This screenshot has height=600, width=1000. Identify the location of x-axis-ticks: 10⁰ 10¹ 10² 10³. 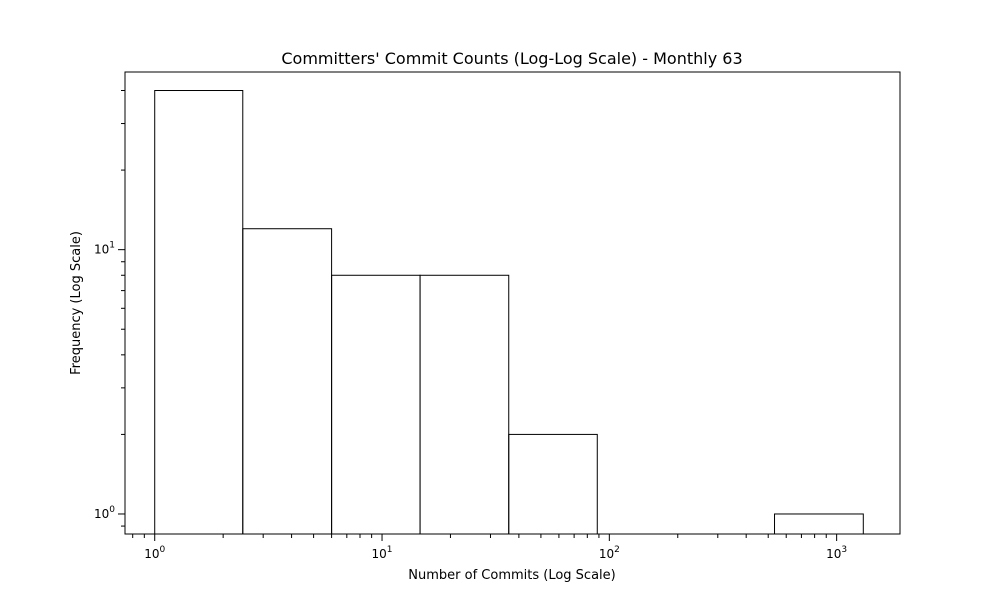
(489, 547).